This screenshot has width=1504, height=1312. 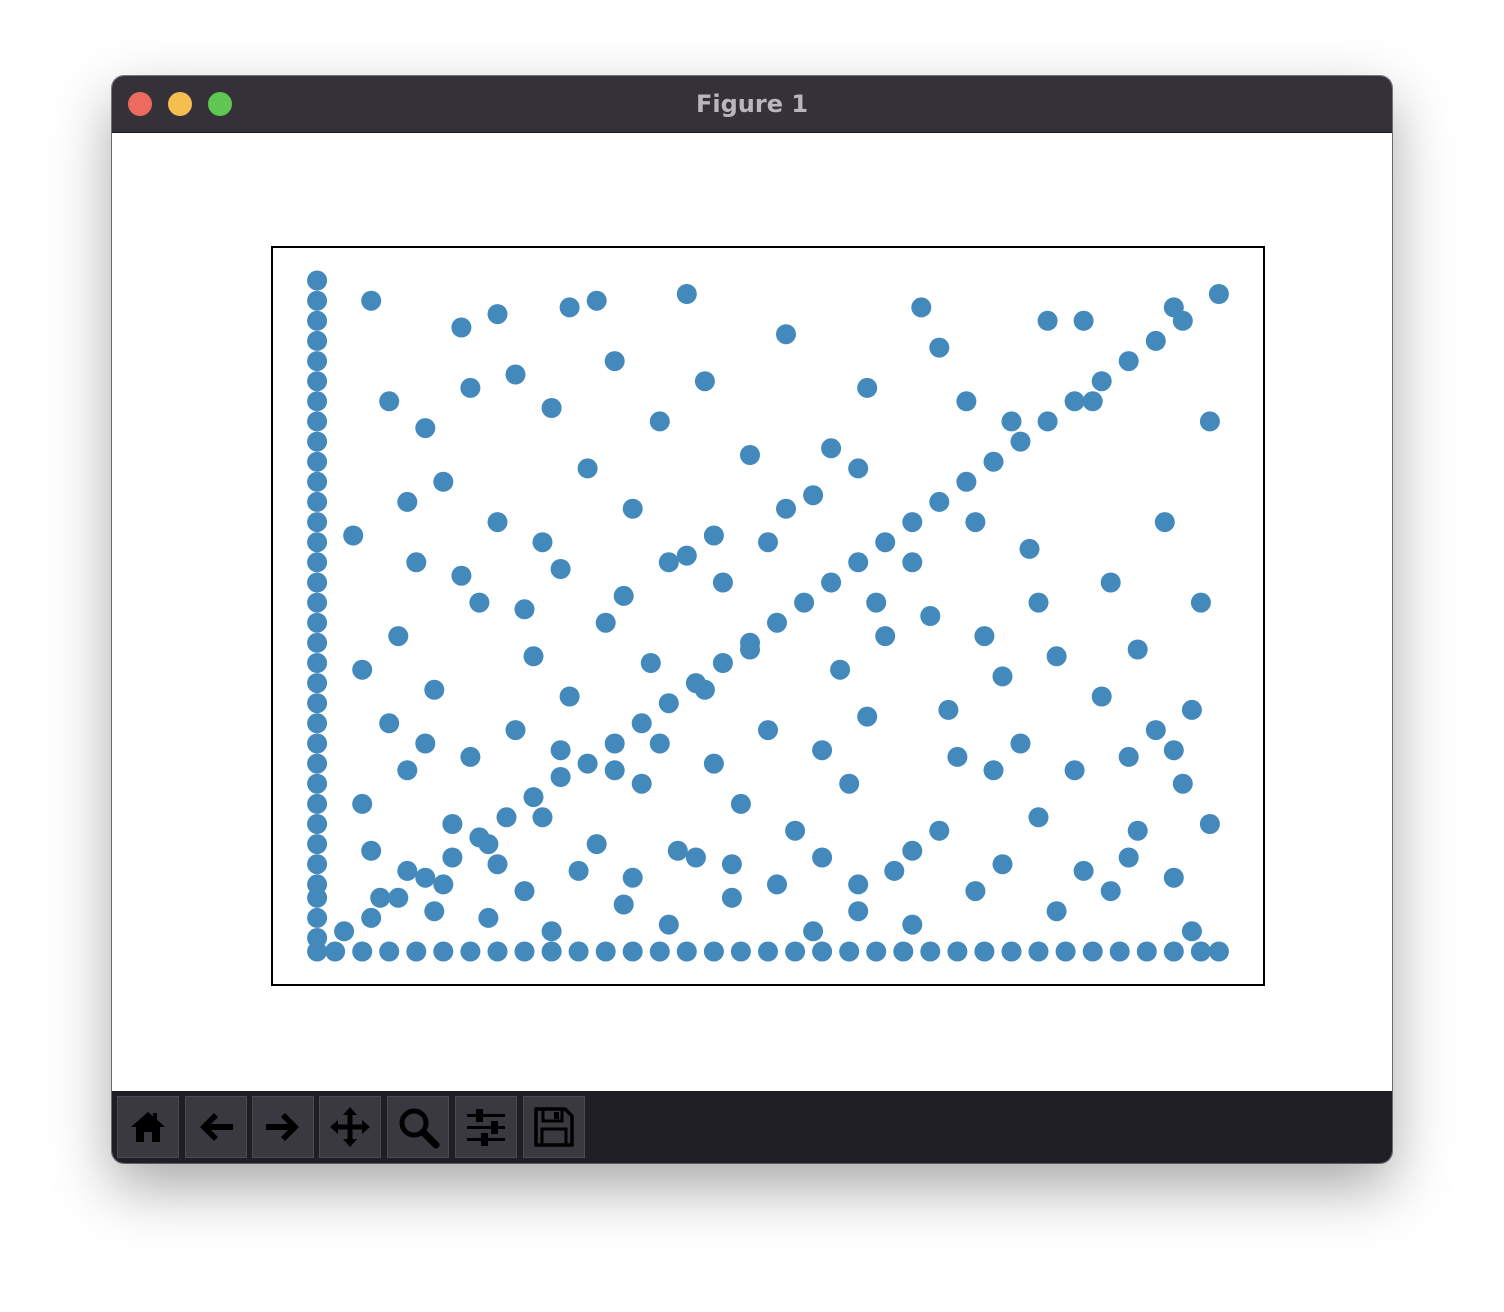 What do you see at coordinates (140, 104) in the screenshot?
I see `close-window-button` at bounding box center [140, 104].